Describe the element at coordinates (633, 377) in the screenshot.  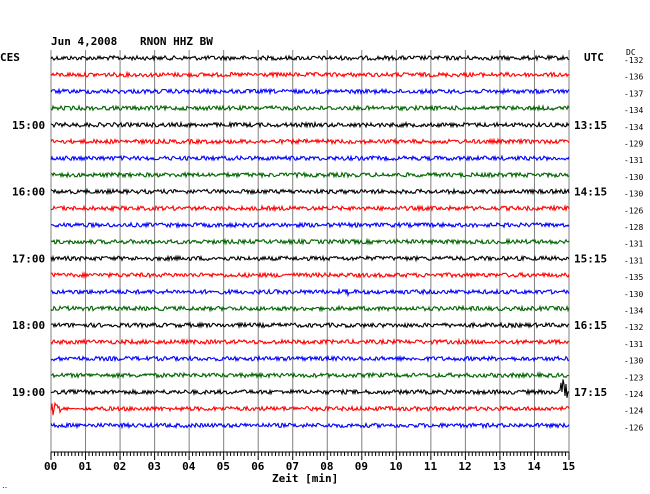
I see `dc-offset-label: -123` at that location.